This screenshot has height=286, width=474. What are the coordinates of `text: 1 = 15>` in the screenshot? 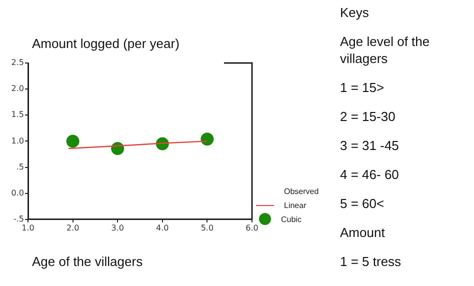 It's located at (363, 87).